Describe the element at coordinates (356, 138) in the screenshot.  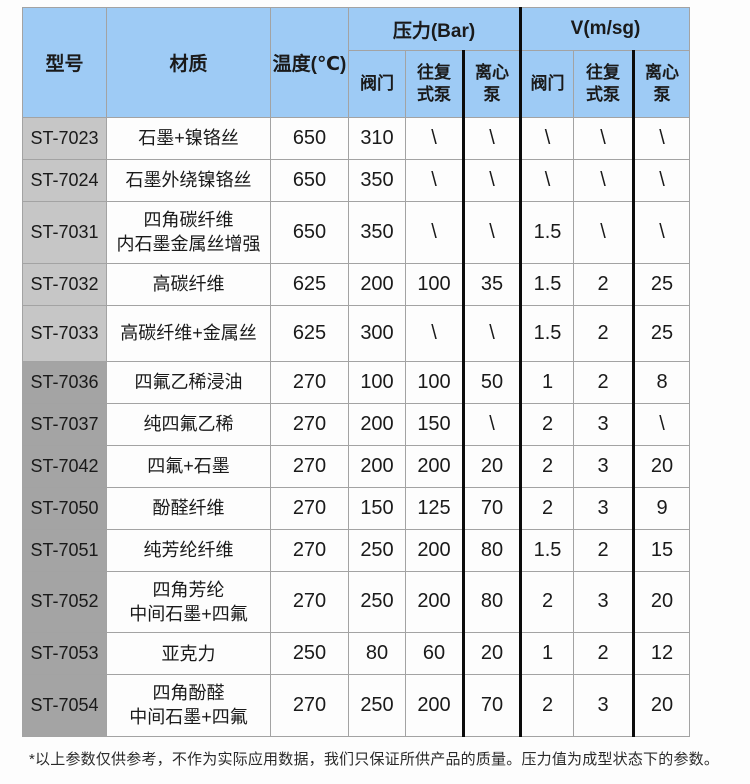
I see `table-row: ST-7023 石墨+镍铬丝 650 310 \ \ \ \ \` at that location.